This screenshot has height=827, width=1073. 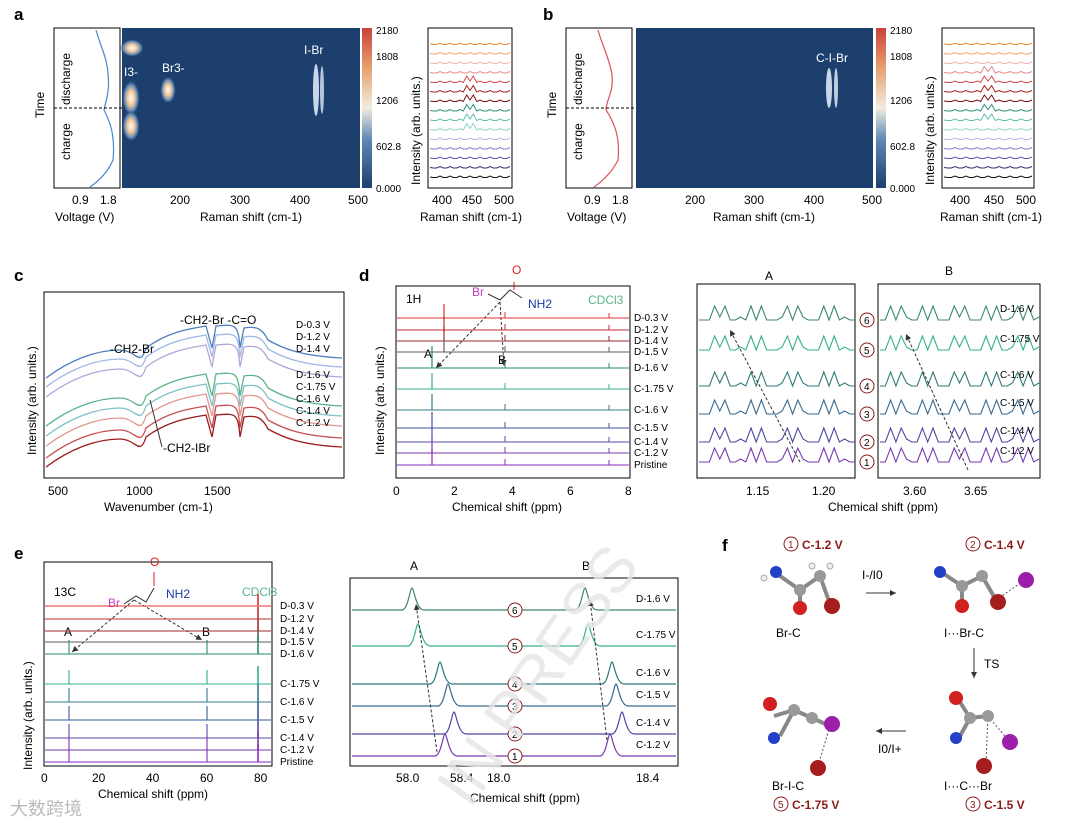 I want to click on zoom-number: 6, so click(x=867, y=321).